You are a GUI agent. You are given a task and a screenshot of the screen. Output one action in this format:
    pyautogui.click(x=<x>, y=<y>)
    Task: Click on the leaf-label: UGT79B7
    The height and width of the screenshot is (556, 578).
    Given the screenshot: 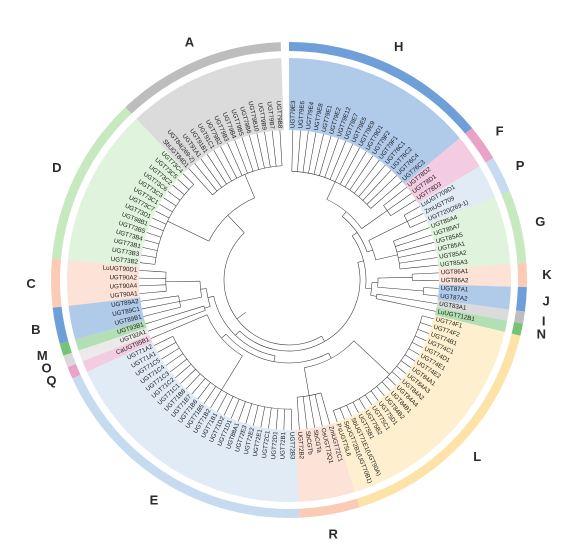 What is the action you would take?
    pyautogui.click(x=270, y=115)
    